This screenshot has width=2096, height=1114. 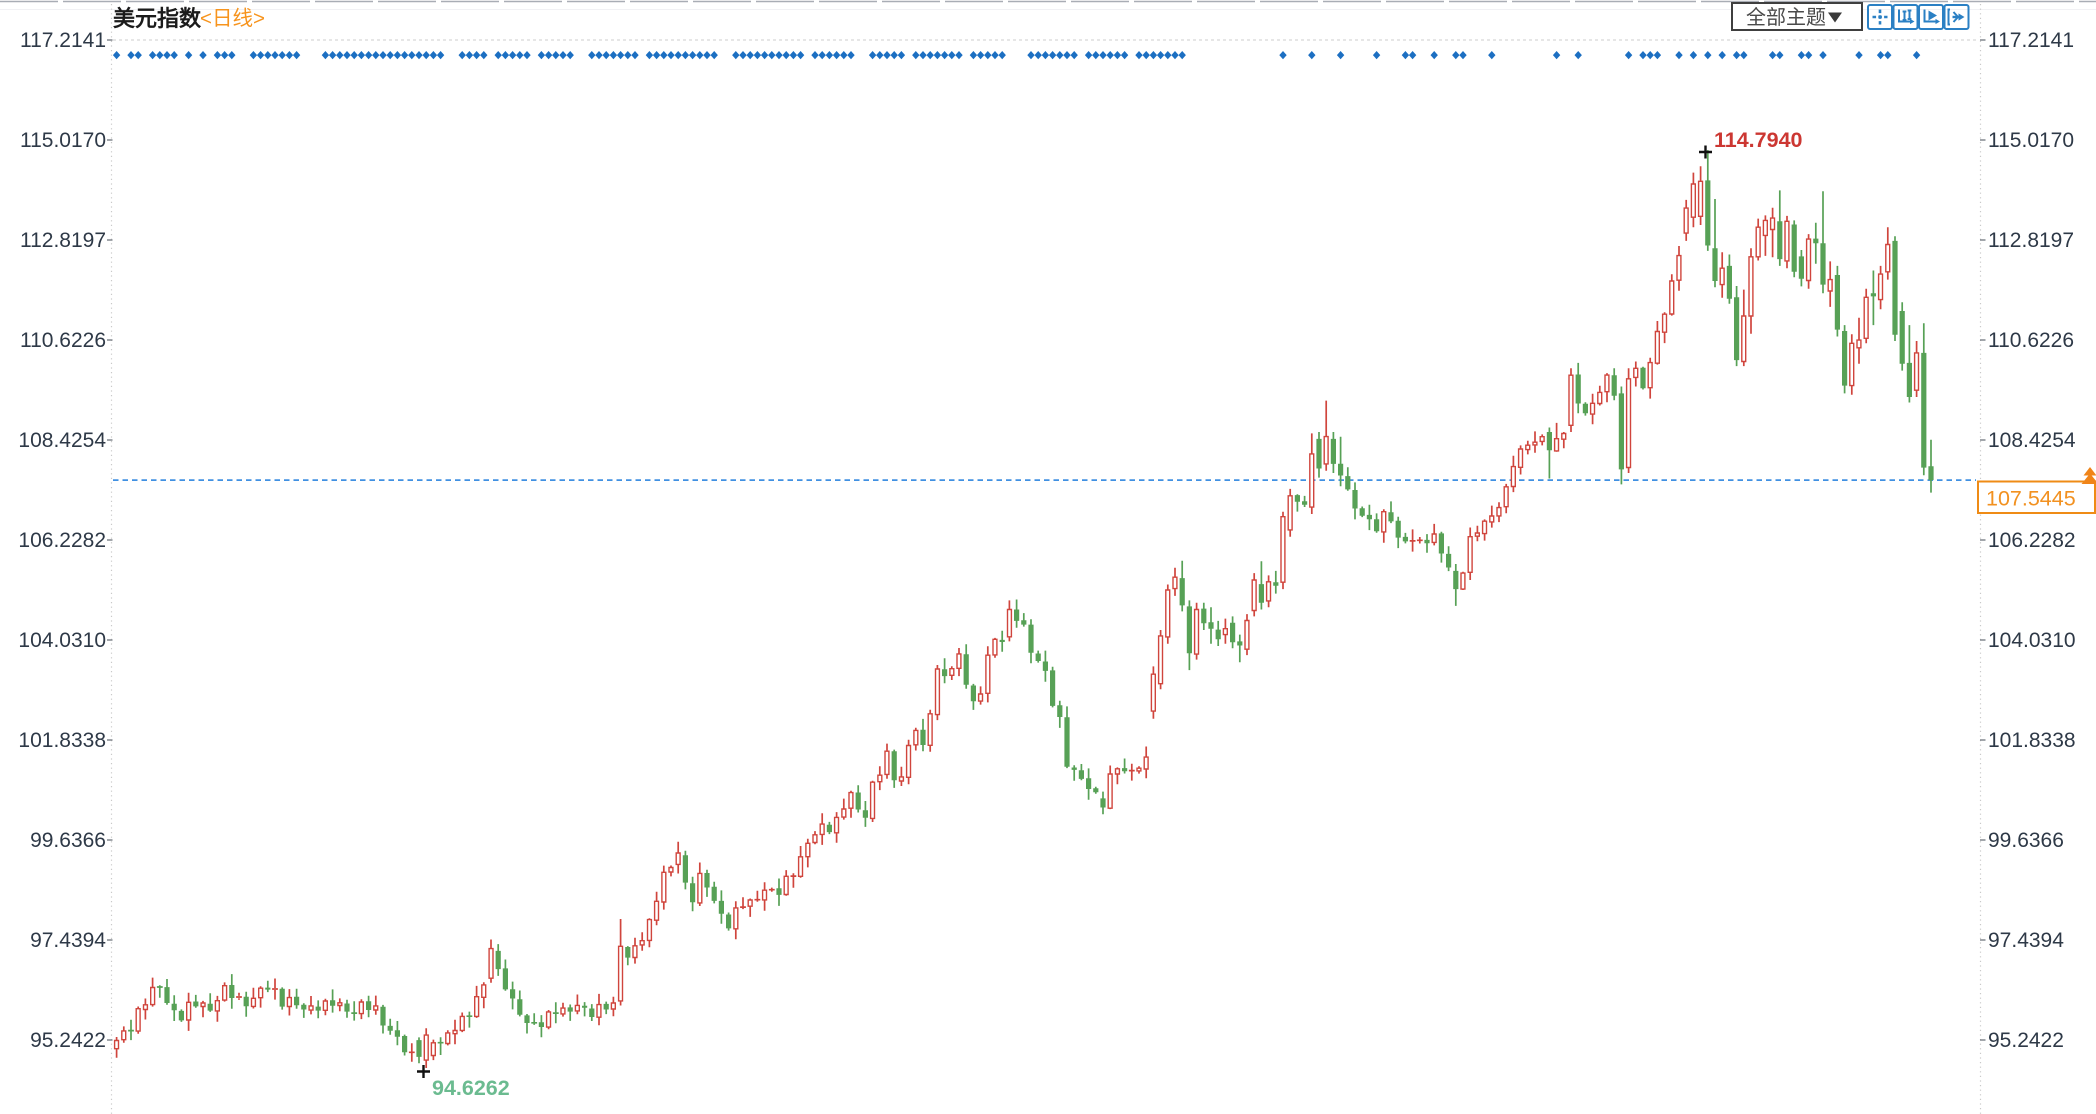 I want to click on svg-text: 美元指数, so click(x=157, y=18).